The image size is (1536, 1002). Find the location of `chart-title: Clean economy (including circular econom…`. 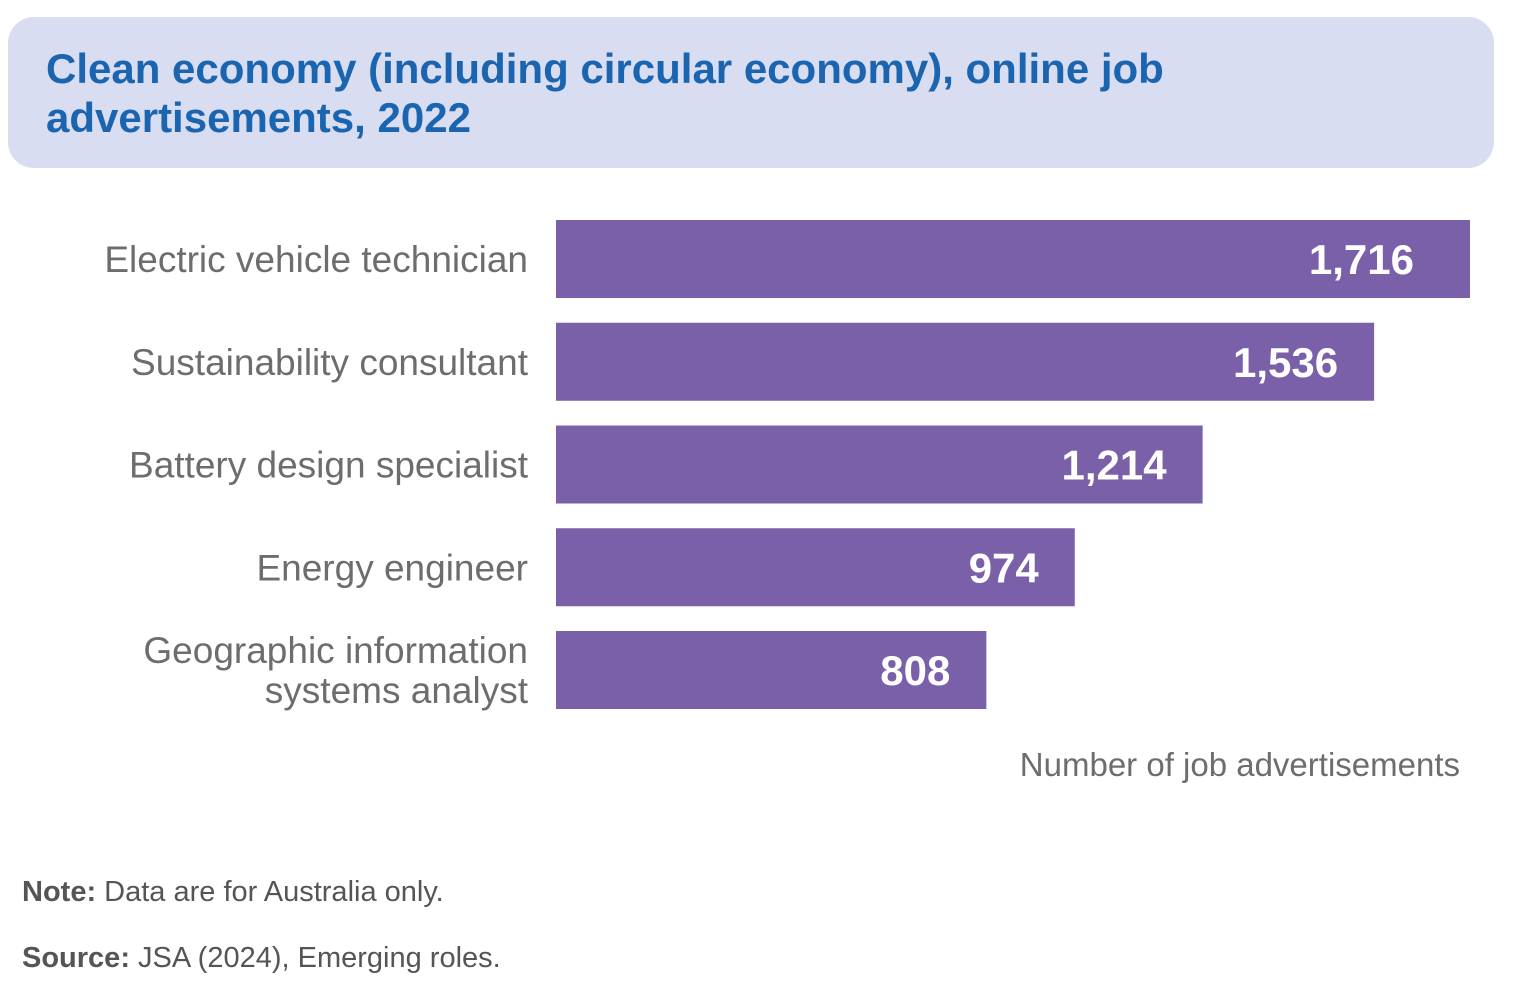

chart-title: Clean economy (including circular econom… is located at coordinates (605, 93).